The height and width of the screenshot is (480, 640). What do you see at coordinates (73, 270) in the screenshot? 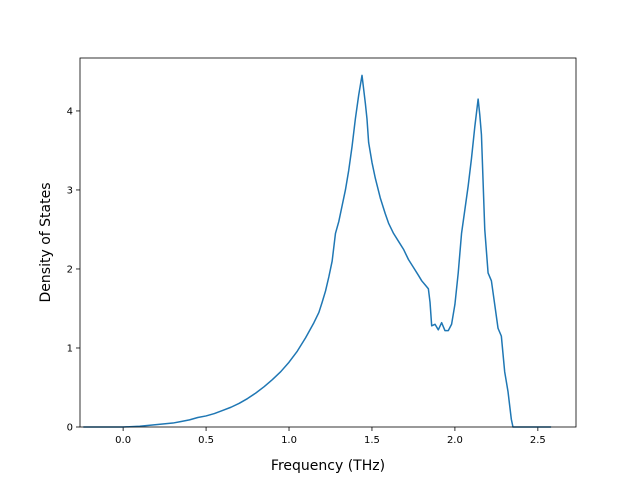
I see `y-axis-ticks: 0 1 2 3 4` at bounding box center [73, 270].